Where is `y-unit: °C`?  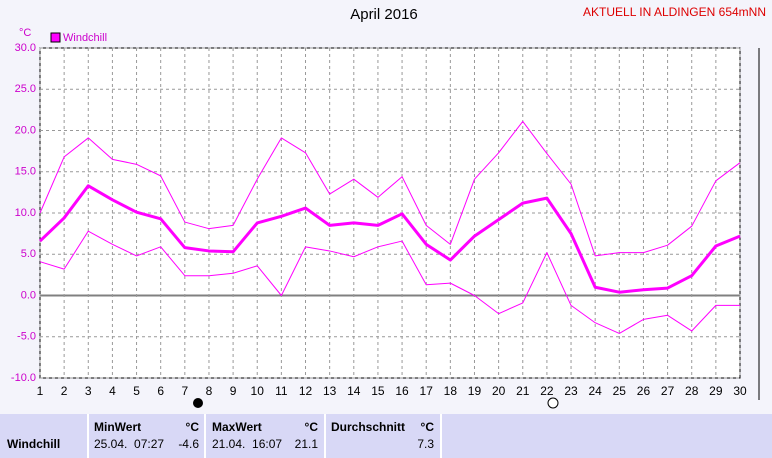
y-unit: °C is located at coordinates (25, 33).